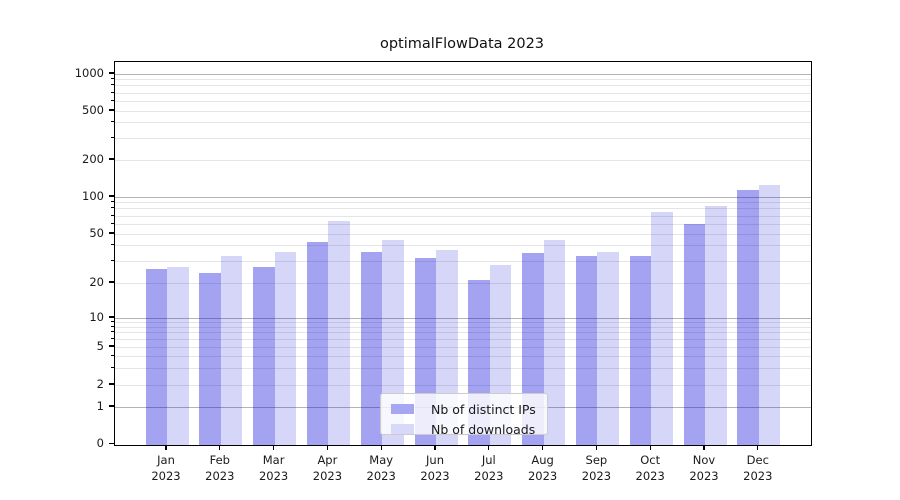 The width and height of the screenshot is (900, 500). I want to click on legend-swatch-downloads, so click(402, 429).